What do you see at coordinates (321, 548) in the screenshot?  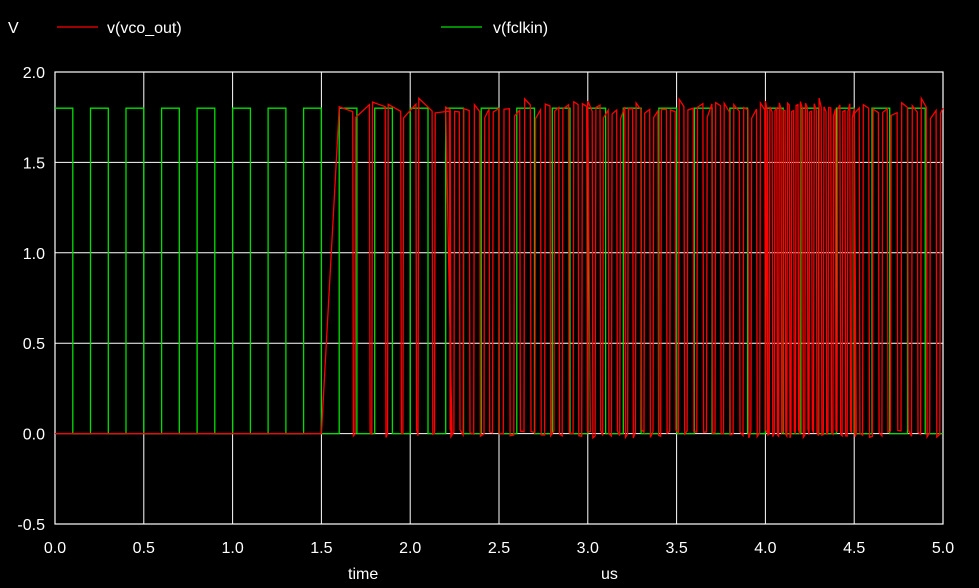 I see `x-tick-label: 1.5` at bounding box center [321, 548].